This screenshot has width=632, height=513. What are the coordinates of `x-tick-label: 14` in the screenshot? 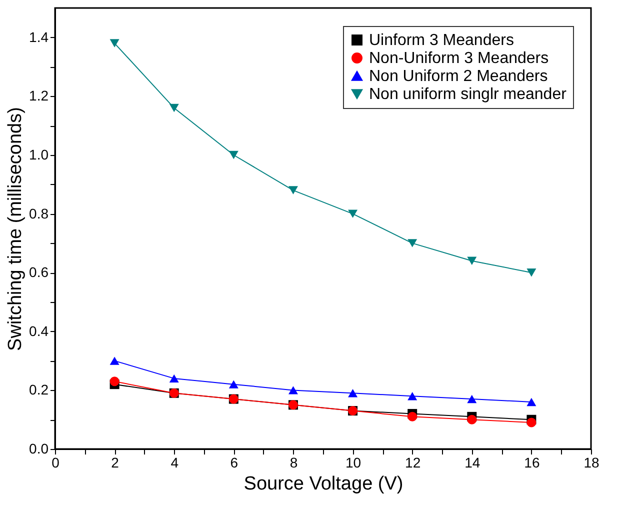 It's located at (472, 462).